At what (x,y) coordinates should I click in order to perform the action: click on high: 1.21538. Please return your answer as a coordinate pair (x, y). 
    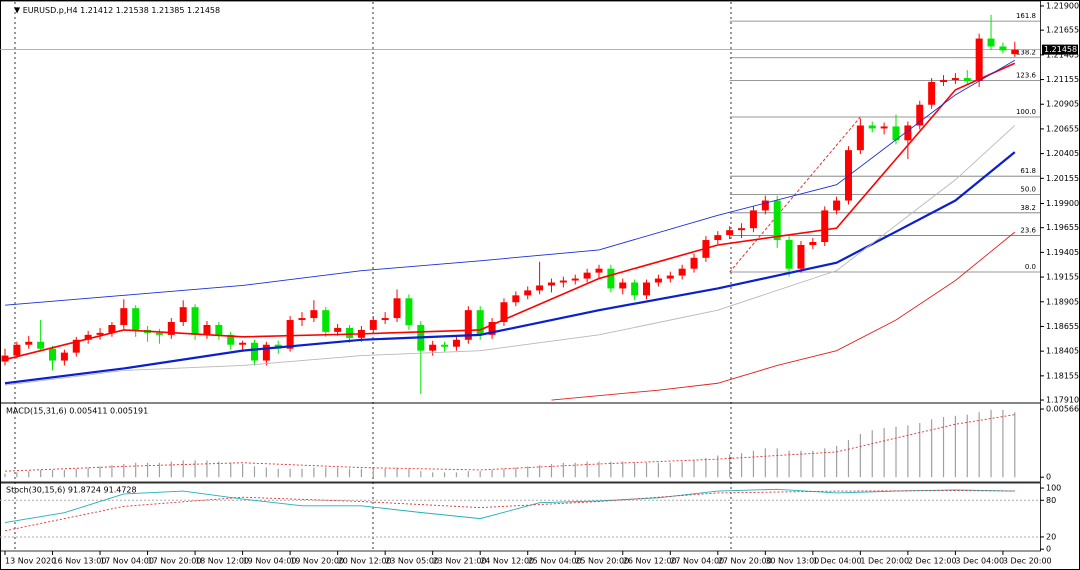
    Looking at the image, I should click on (132, 10).